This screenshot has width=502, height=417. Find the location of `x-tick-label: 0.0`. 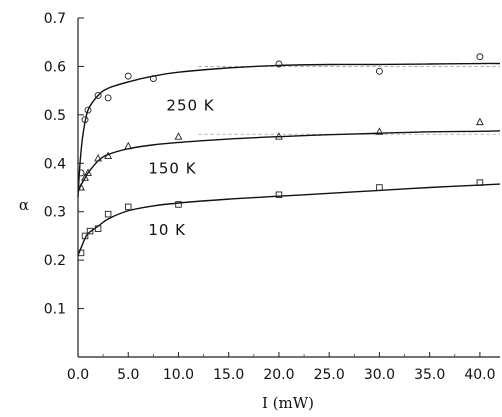

x-tick-label: 0.0 is located at coordinates (78, 375).